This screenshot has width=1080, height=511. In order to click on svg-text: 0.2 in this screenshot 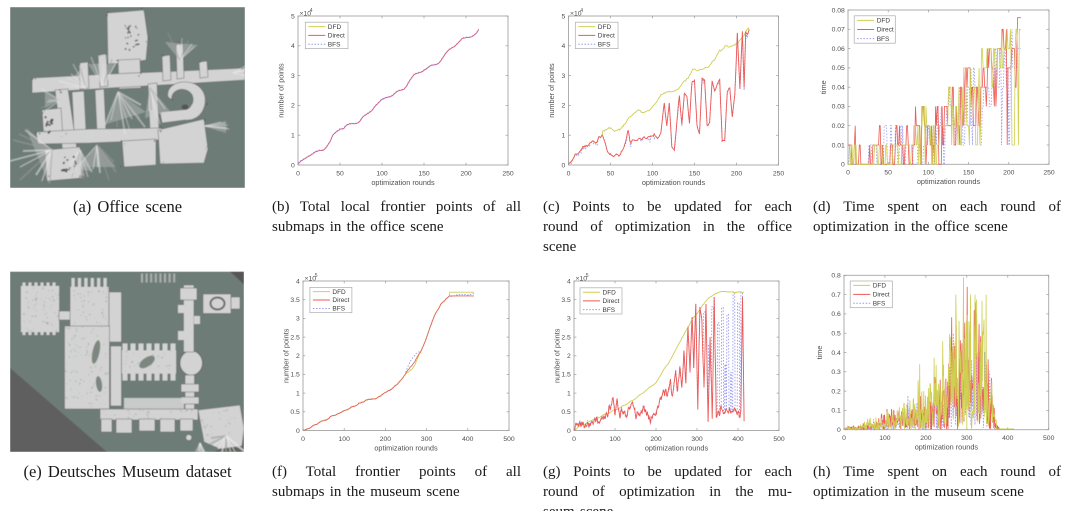, I will do `click(836, 391)`.